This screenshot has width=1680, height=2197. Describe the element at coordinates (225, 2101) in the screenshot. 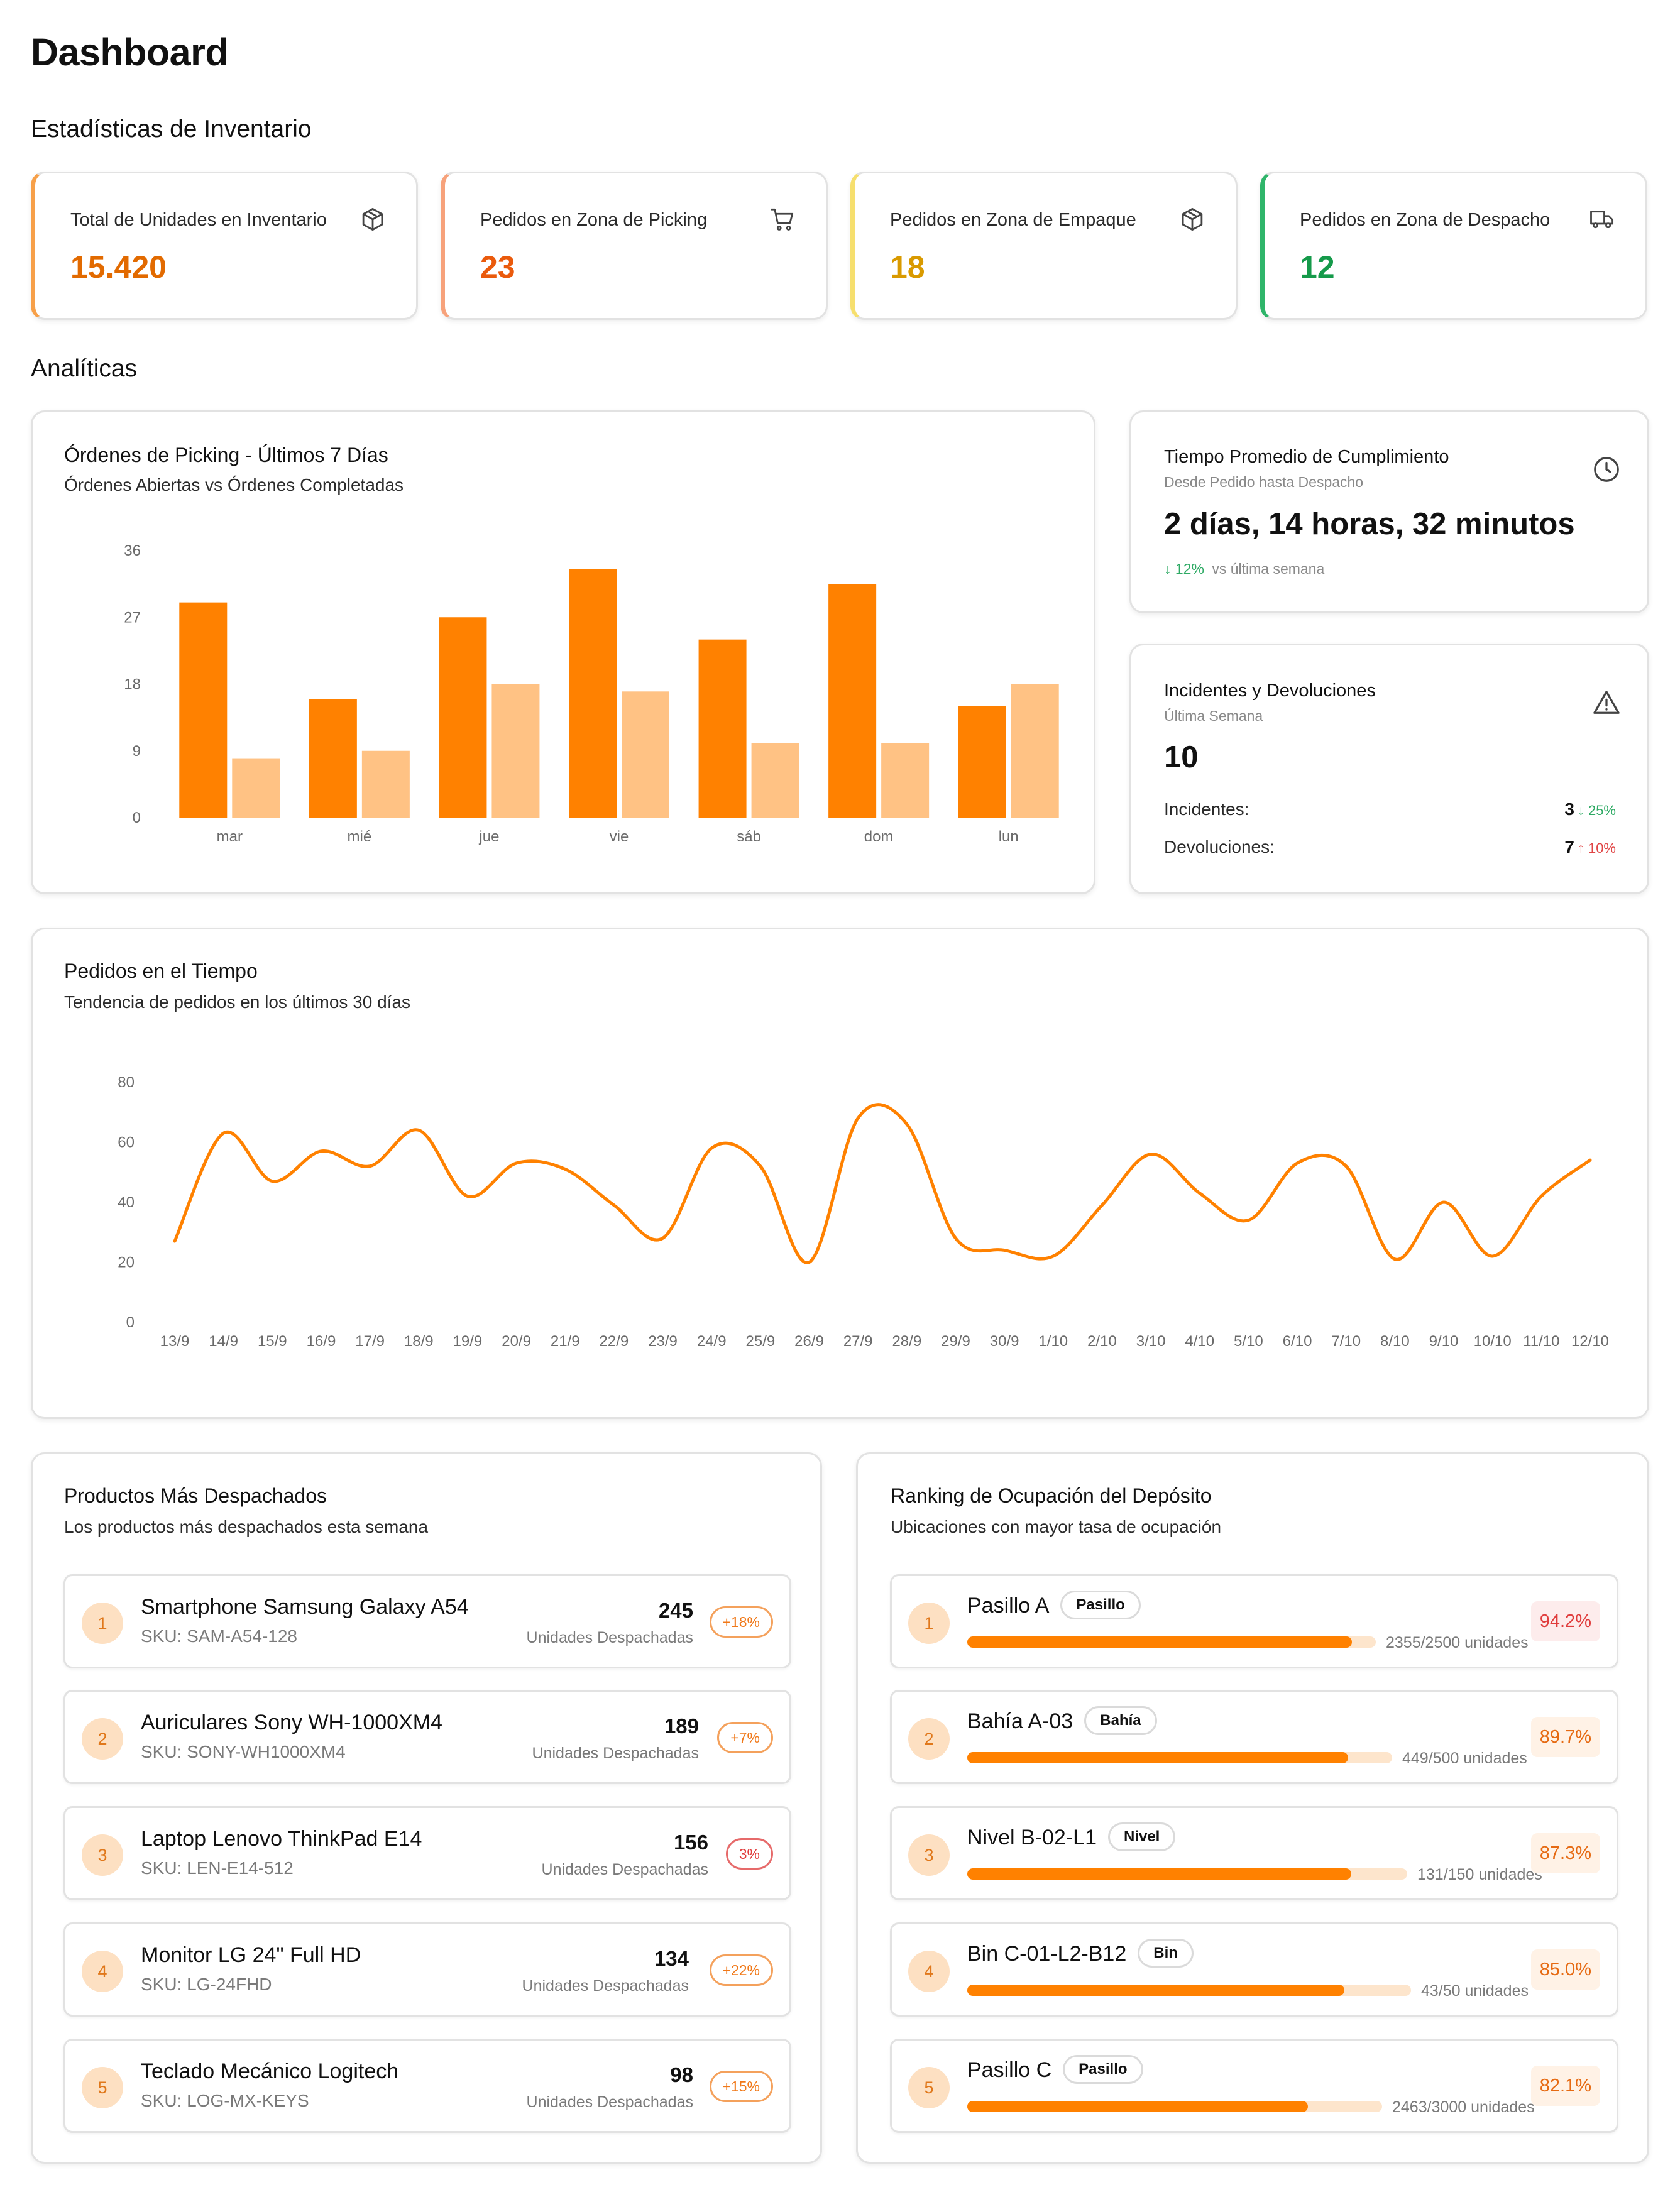

I see `product-sku: SKU: LOG-MX-KEYS` at that location.